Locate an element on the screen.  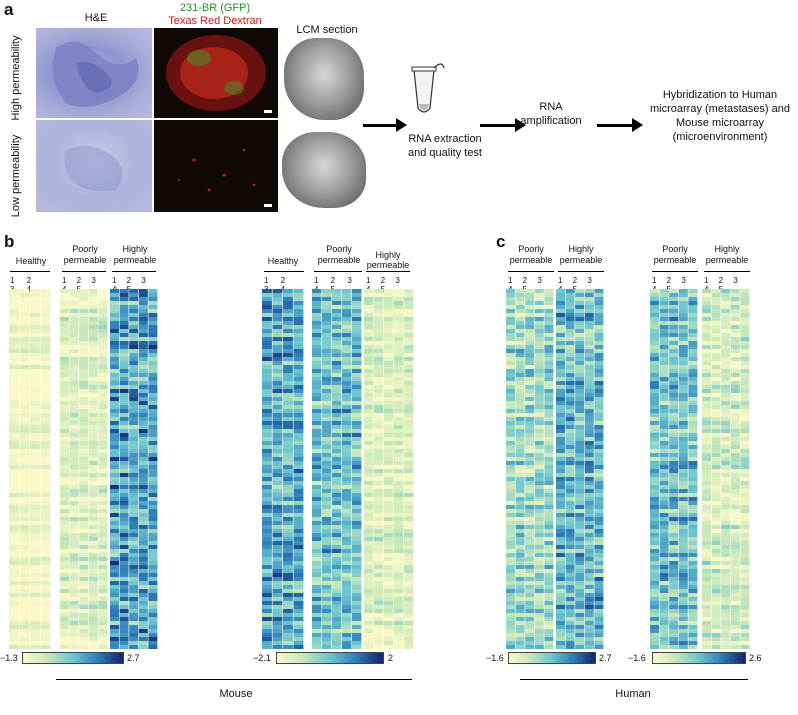
heatmap-b-left-high is located at coordinates (134, 469).